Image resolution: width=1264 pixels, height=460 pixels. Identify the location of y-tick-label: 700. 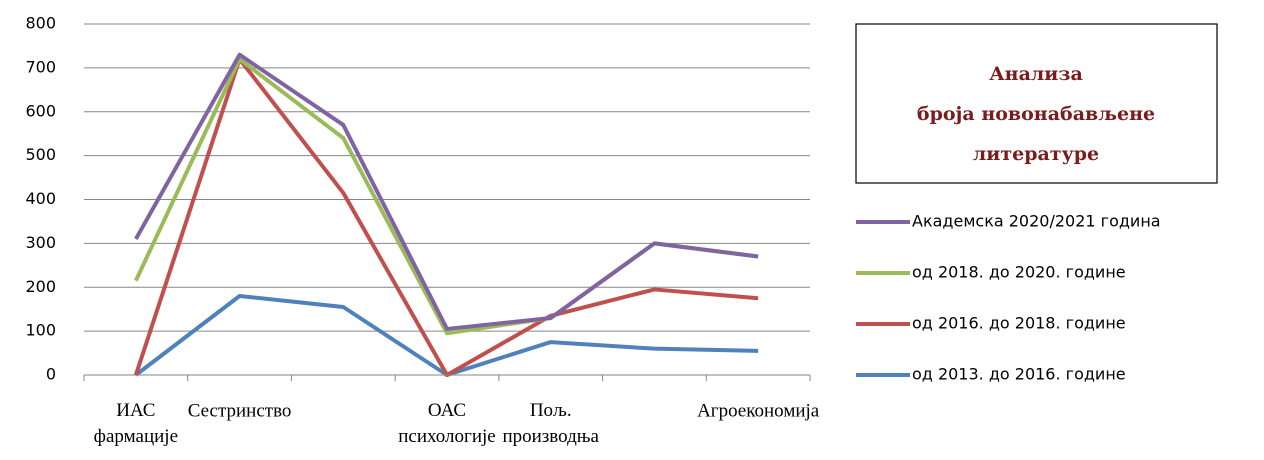
(40, 66).